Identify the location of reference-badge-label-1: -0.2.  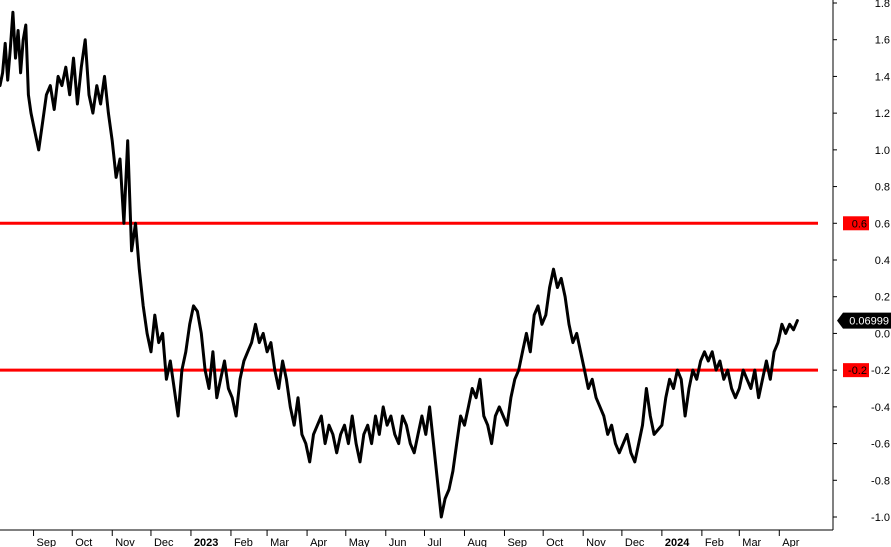
(857, 371).